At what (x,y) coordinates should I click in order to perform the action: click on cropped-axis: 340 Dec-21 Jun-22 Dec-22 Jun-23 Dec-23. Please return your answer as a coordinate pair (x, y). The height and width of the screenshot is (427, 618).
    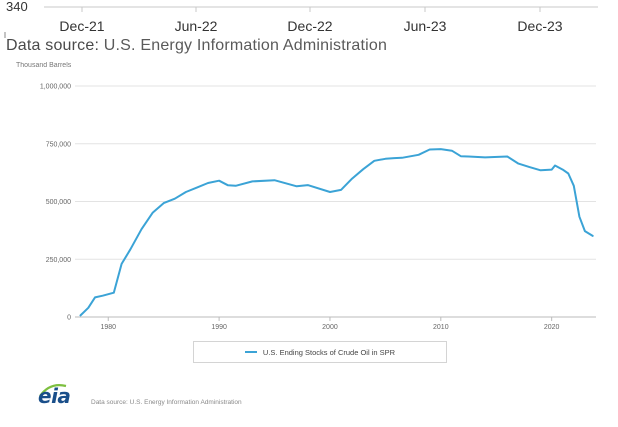
    Looking at the image, I should click on (301, 19).